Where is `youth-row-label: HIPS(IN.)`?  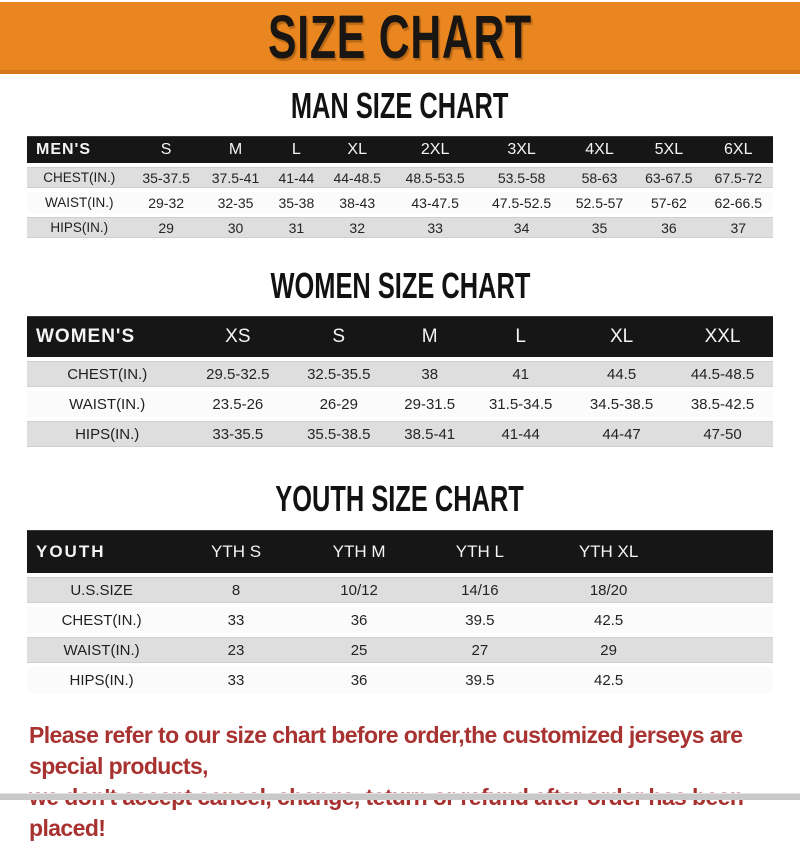 youth-row-label: HIPS(IN.) is located at coordinates (102, 680).